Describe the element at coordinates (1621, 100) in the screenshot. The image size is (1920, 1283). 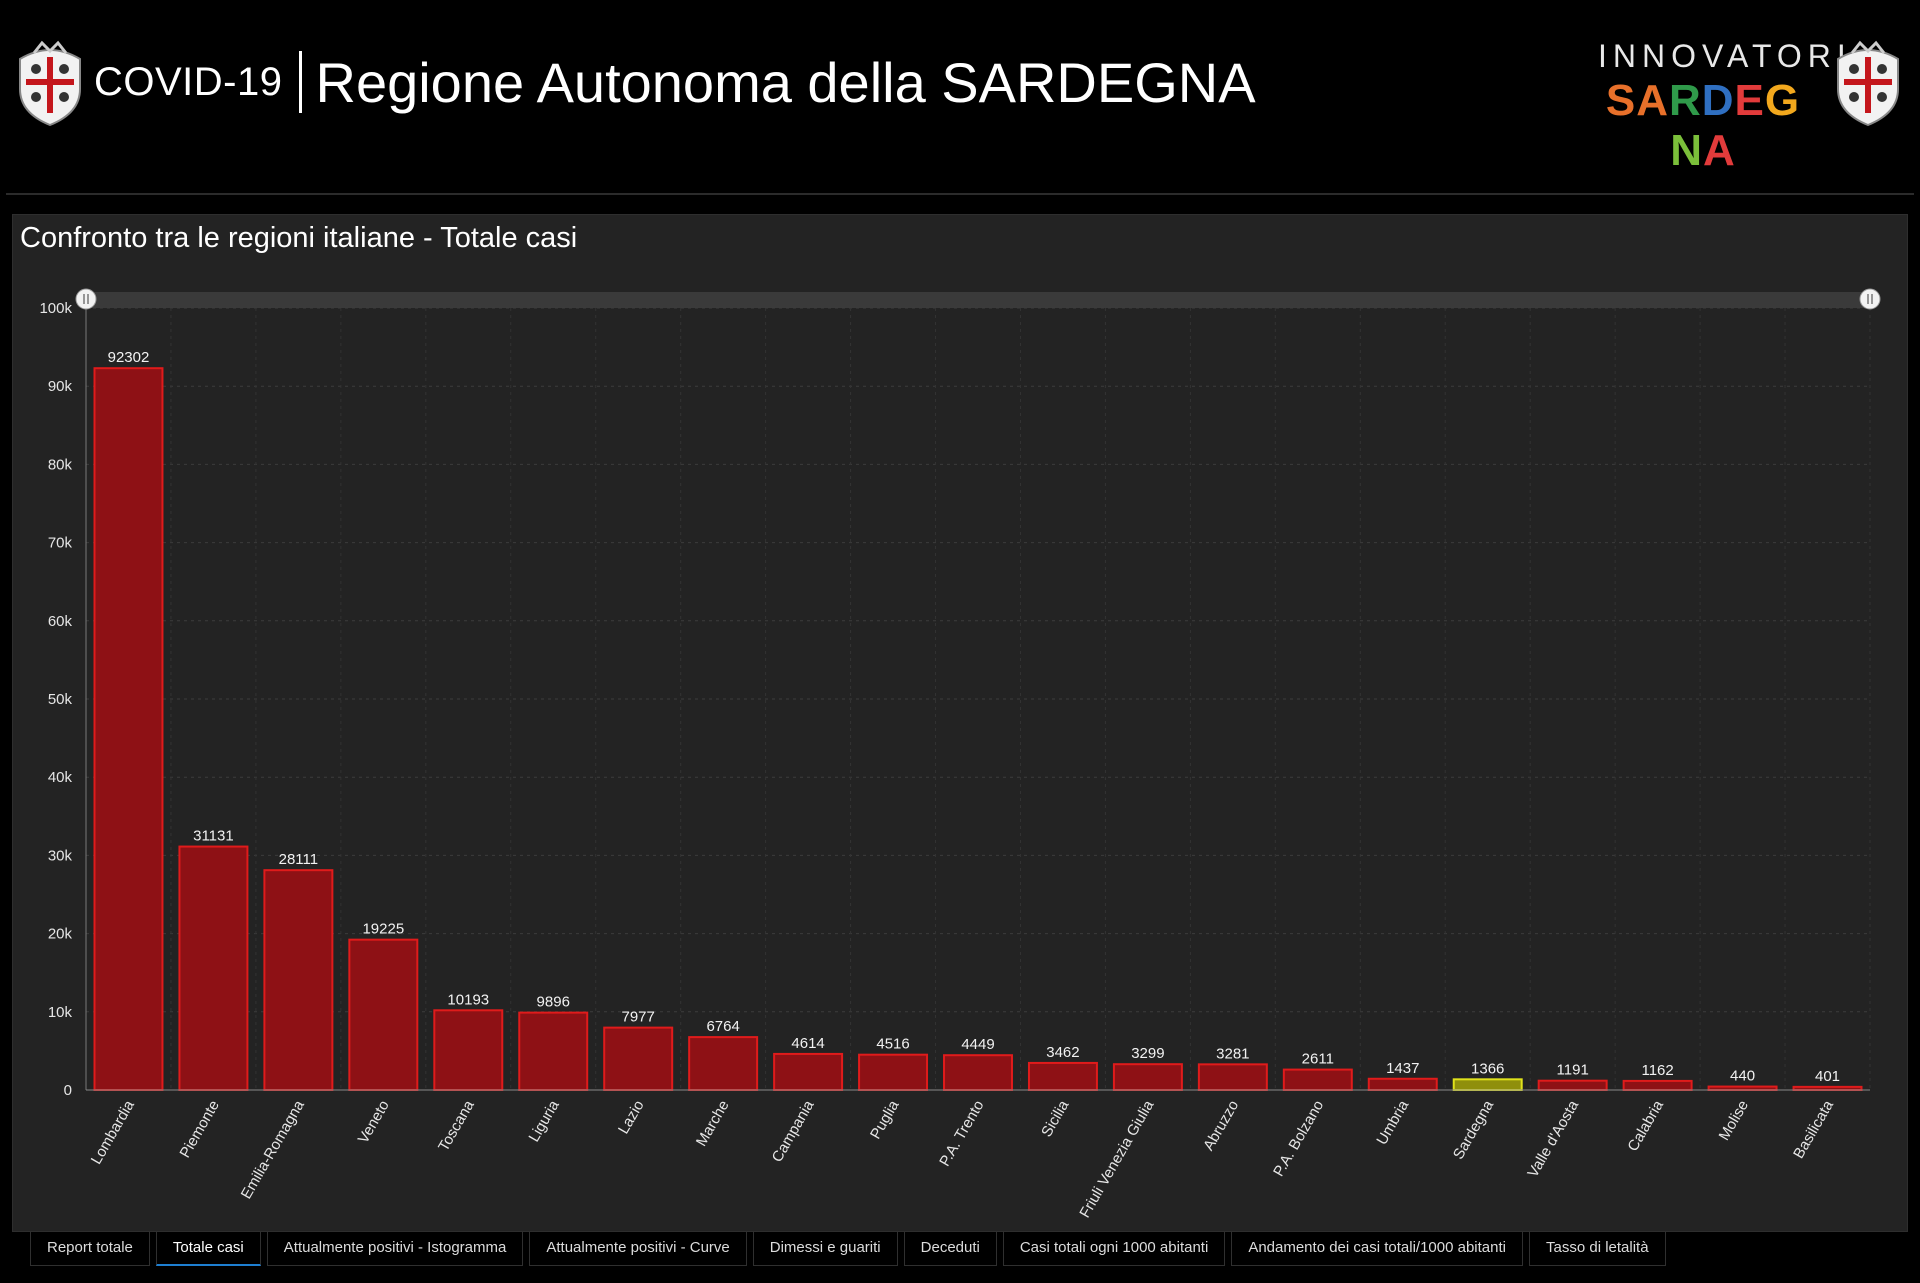
I see `brand-letter: S` at that location.